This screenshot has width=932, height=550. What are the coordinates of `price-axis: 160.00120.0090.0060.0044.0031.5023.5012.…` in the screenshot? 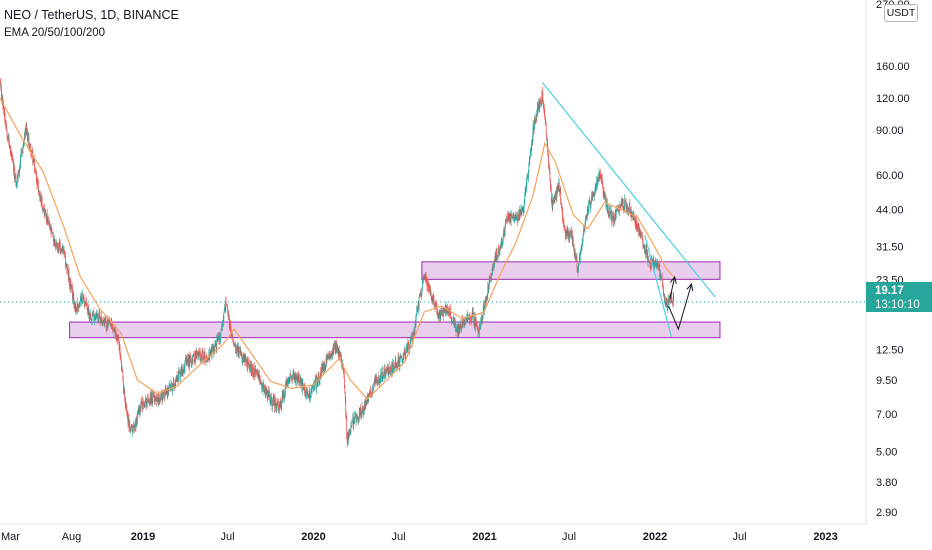 It's located at (893, 259).